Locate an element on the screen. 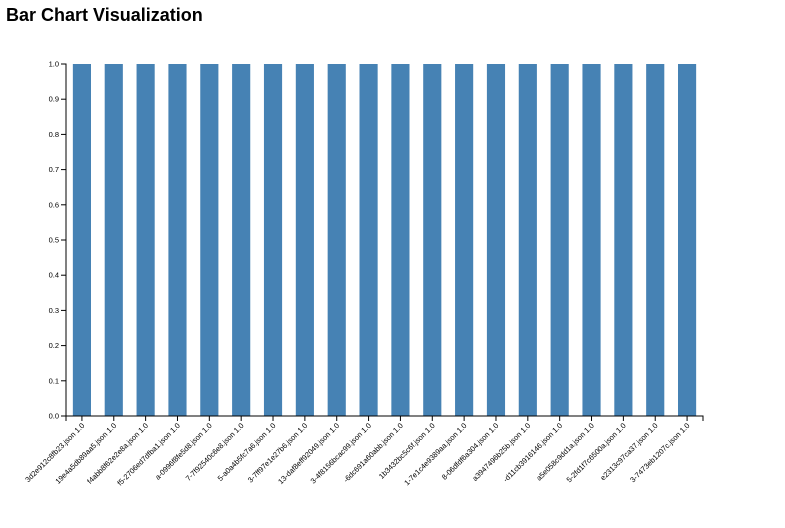 Image resolution: width=785 pixels, height=528 pixels. y-tick-label: 0.9 is located at coordinates (54, 99).